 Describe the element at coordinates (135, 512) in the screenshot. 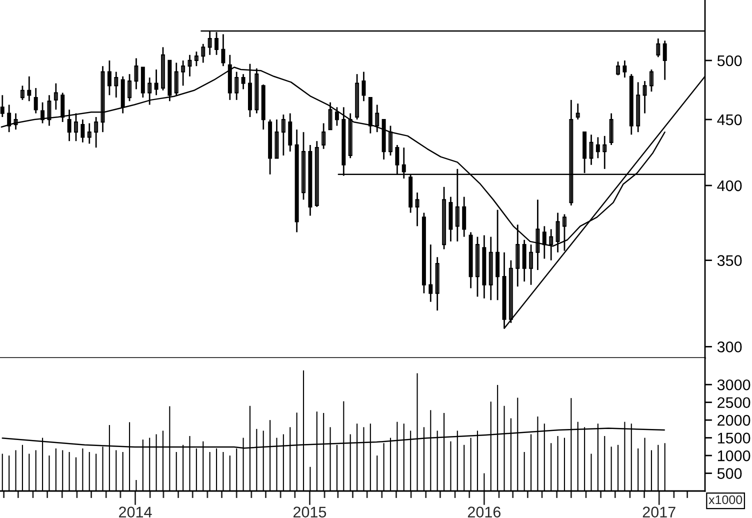

I see `x-tick-label: 2014` at that location.